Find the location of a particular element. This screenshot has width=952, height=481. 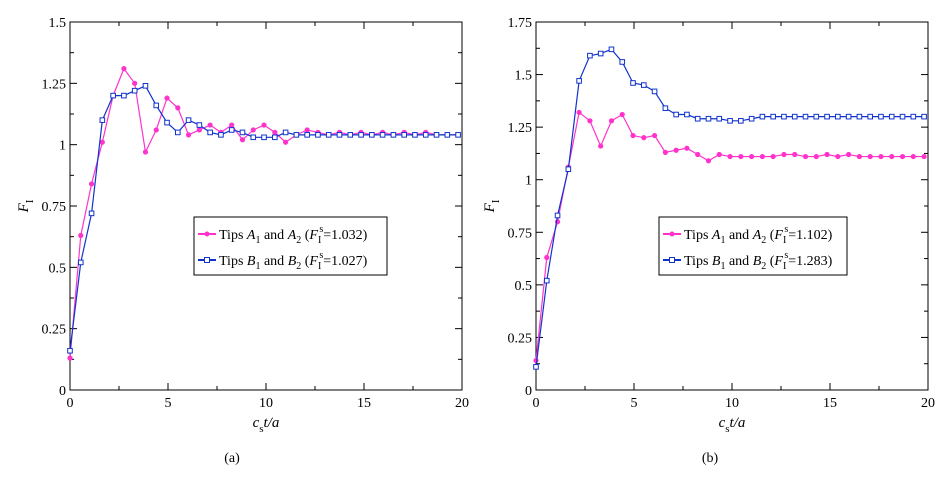

y-tick-label: 0.25 is located at coordinates (54, 330).